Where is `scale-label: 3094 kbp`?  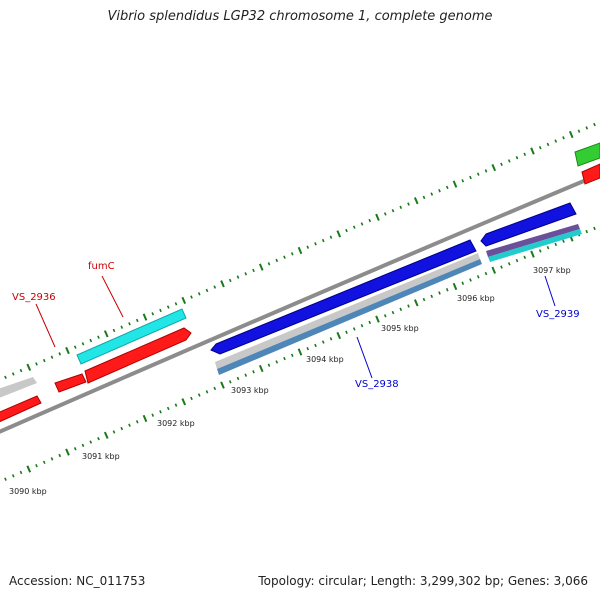 scale-label: 3094 kbp is located at coordinates (325, 359).